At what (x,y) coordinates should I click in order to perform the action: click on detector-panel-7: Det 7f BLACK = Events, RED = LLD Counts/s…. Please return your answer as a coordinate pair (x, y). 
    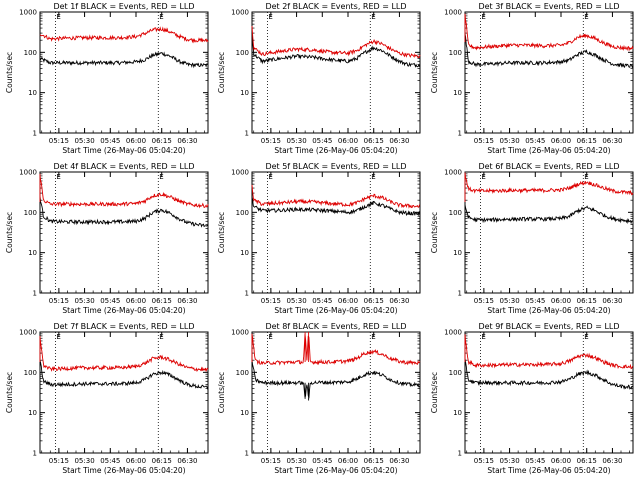
    Looking at the image, I should click on (107, 398).